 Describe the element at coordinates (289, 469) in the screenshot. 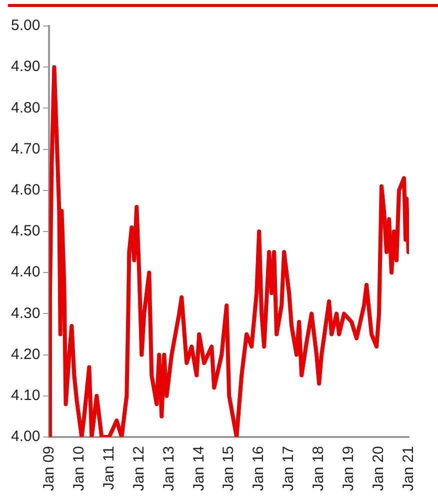

I see `x-tick-label: Jan 17` at that location.